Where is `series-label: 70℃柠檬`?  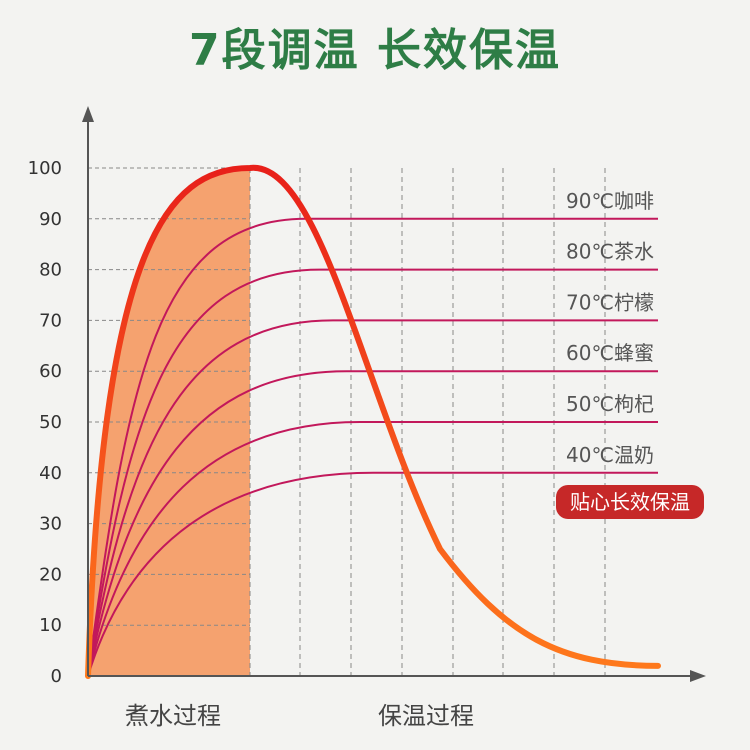
series-label: 70℃柠檬 is located at coordinates (610, 302).